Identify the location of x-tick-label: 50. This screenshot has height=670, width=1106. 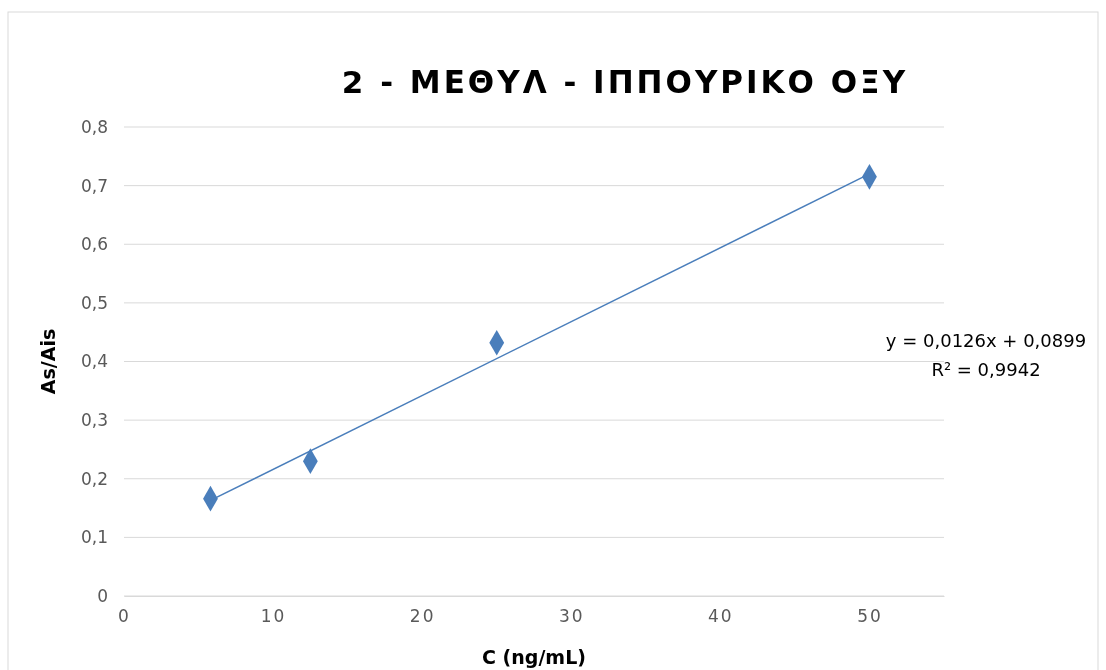
(870, 616).